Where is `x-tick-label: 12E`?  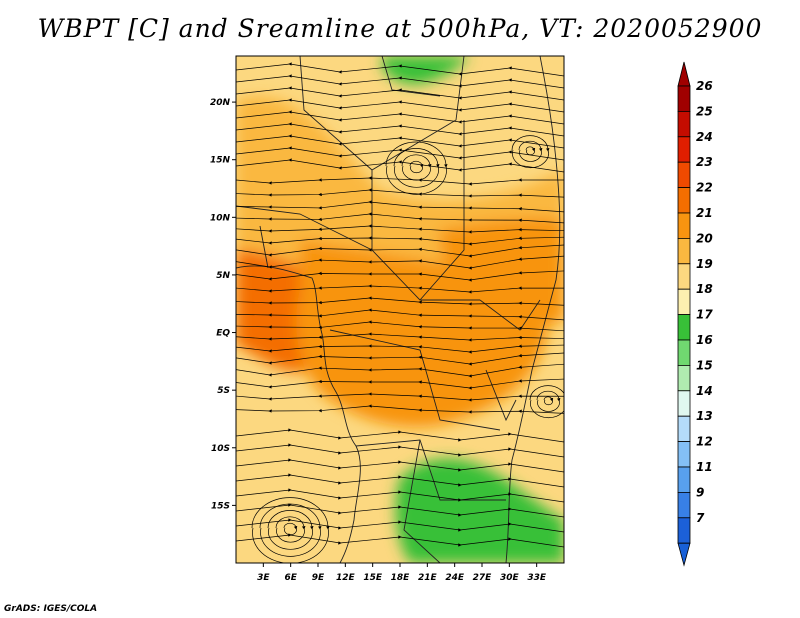 x-tick-label: 12E is located at coordinates (346, 578).